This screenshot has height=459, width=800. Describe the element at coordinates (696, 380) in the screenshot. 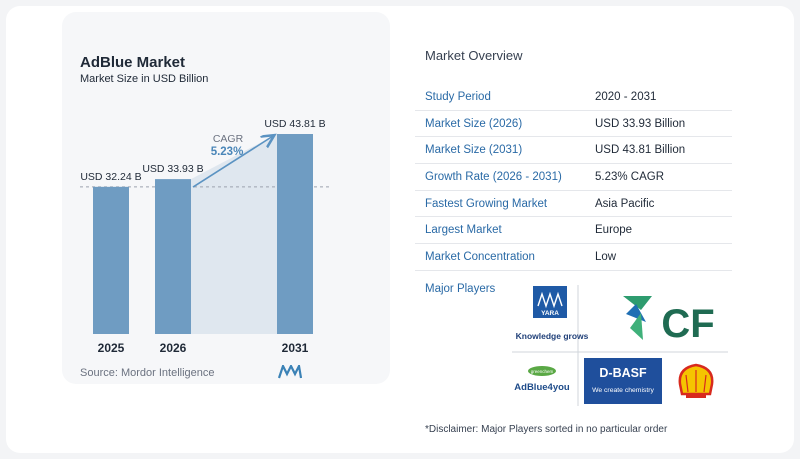

I see `shell-pecten-icon` at that location.